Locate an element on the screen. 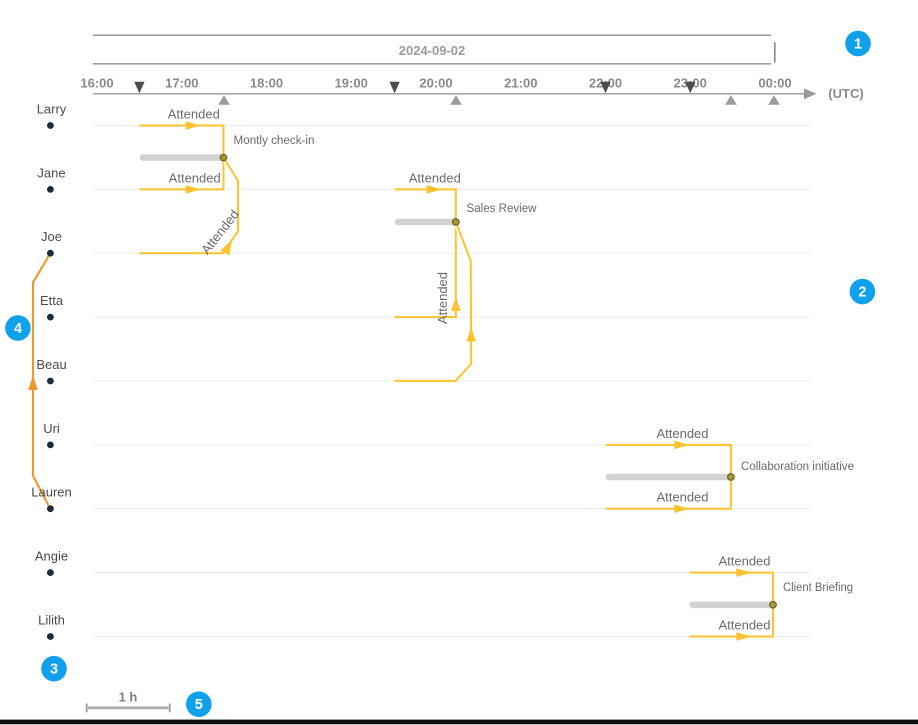  svg-text: Jane is located at coordinates (51, 172).